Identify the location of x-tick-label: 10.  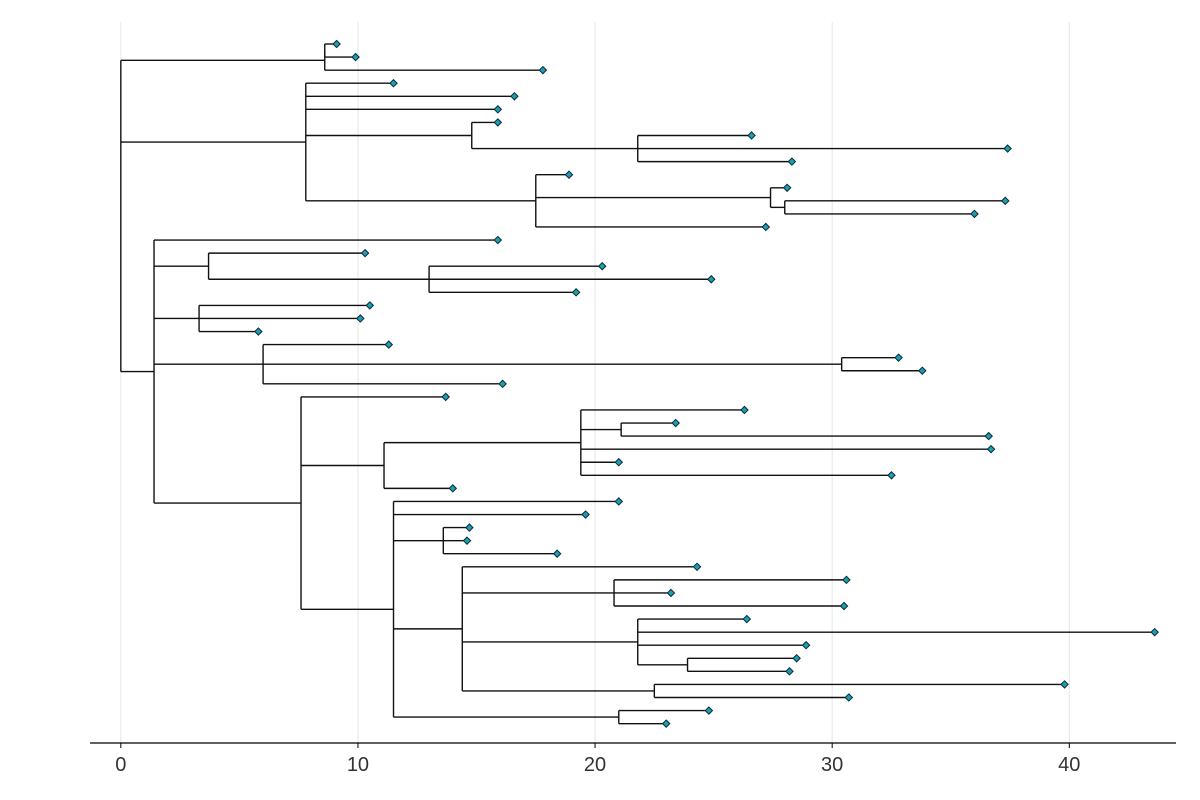
(358, 765).